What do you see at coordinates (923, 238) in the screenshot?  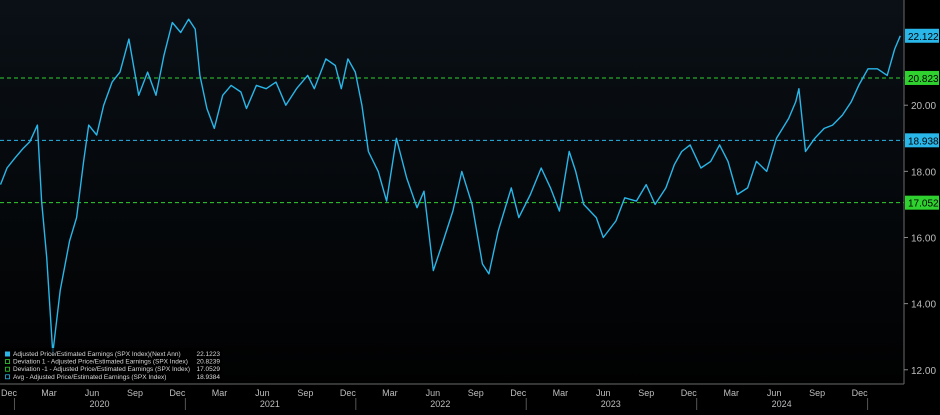 I see `y-tick-label: 16.00` at bounding box center [923, 238].